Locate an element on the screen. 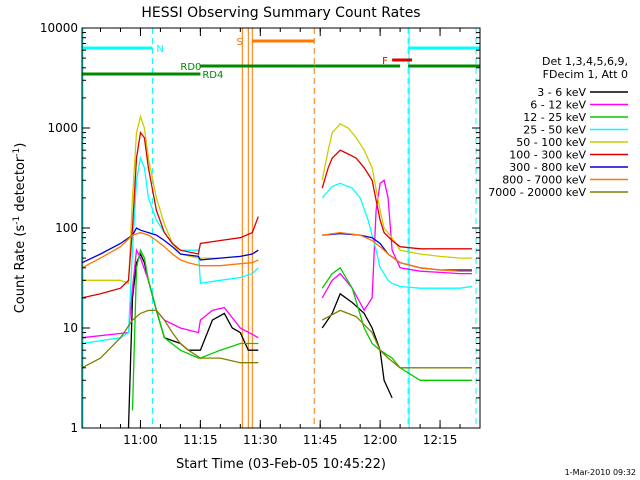 The width and height of the screenshot is (640, 480). x-axis-label: Start Time (03-Feb-05 10:45:22) is located at coordinates (281, 464).